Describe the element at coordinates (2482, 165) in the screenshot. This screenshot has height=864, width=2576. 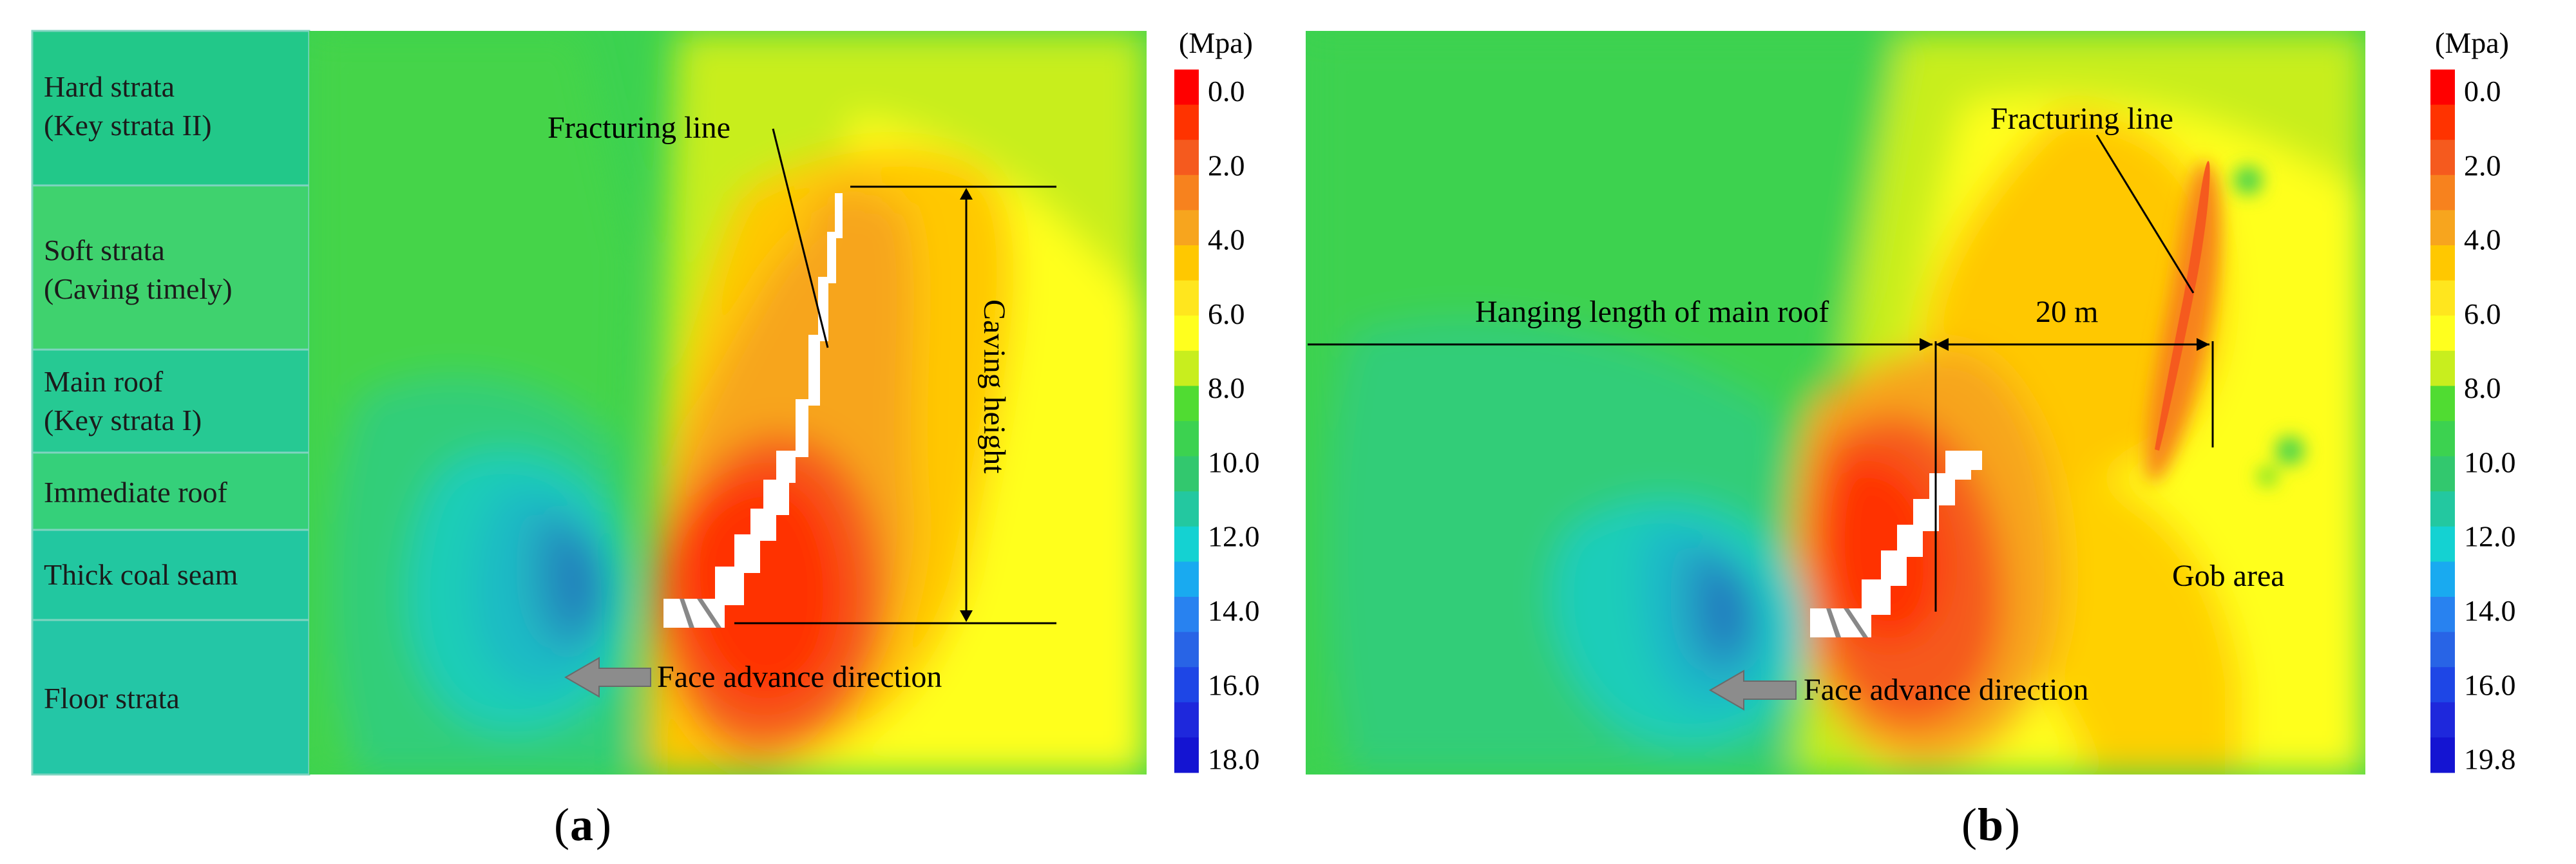
I see `scale-b-tick-label: 2.0` at that location.